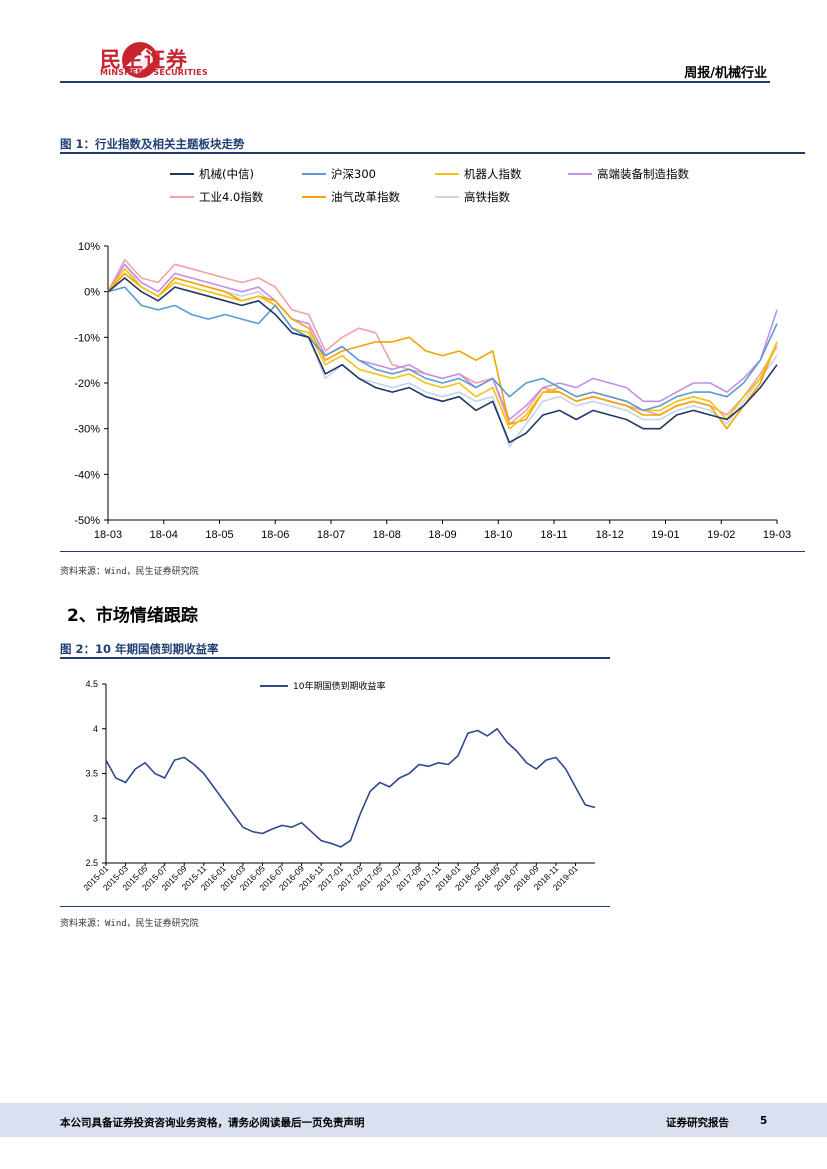 The width and height of the screenshot is (827, 1169). What do you see at coordinates (275, 535) in the screenshot?
I see `x-tick-label: 18-06` at bounding box center [275, 535].